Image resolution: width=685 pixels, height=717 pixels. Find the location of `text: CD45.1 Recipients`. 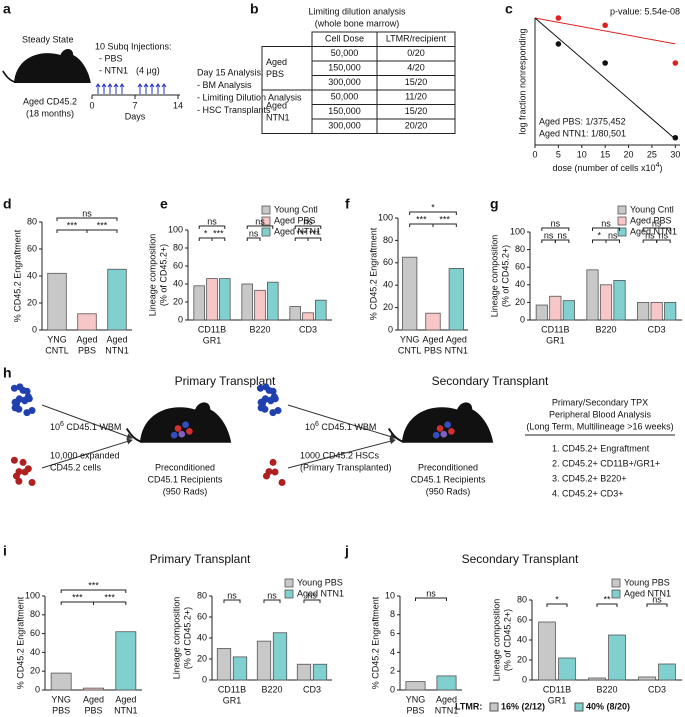

text: CD45.1 Recipients is located at coordinates (448, 479).